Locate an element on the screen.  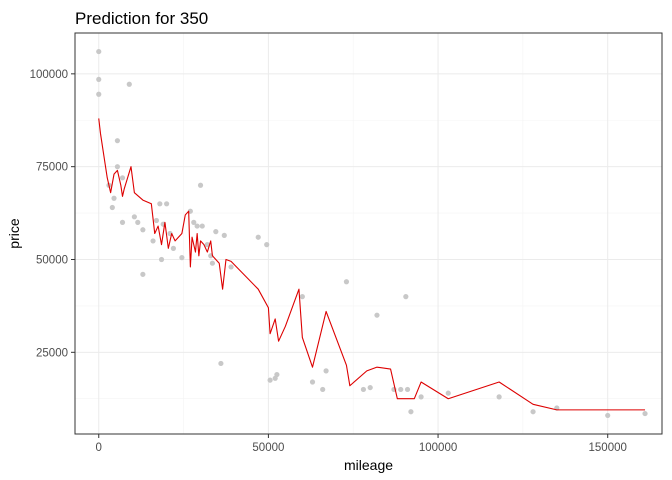
x-tick-label: 50000 is located at coordinates (268, 448).